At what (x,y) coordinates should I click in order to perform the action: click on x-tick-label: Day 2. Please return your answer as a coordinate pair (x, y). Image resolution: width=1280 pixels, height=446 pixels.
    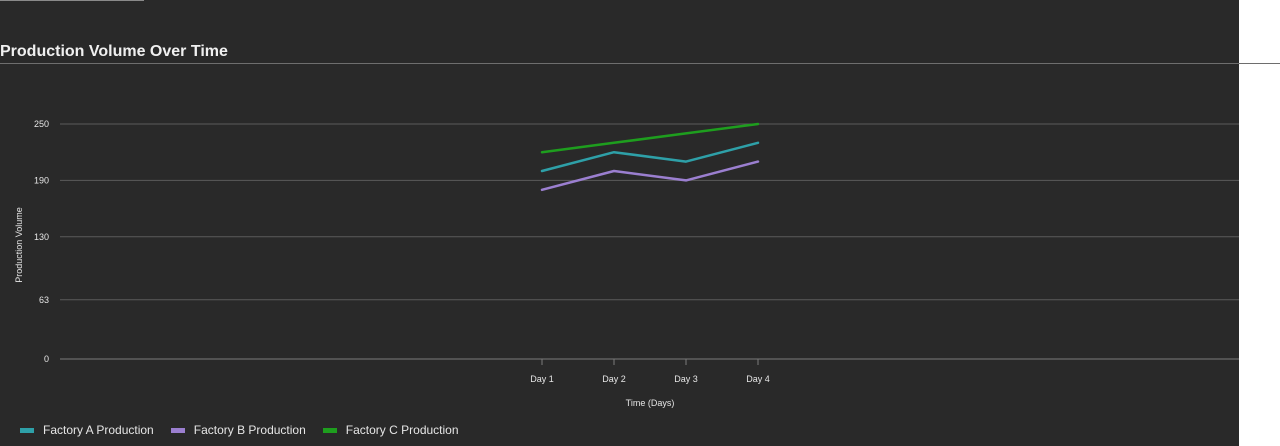
    Looking at the image, I should click on (614, 379).